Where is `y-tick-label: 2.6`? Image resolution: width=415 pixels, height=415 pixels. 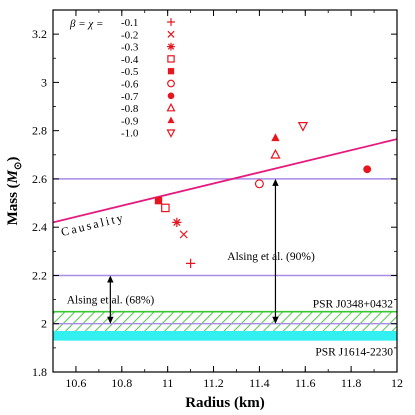
y-tick-label: 2.6 is located at coordinates (39, 179).